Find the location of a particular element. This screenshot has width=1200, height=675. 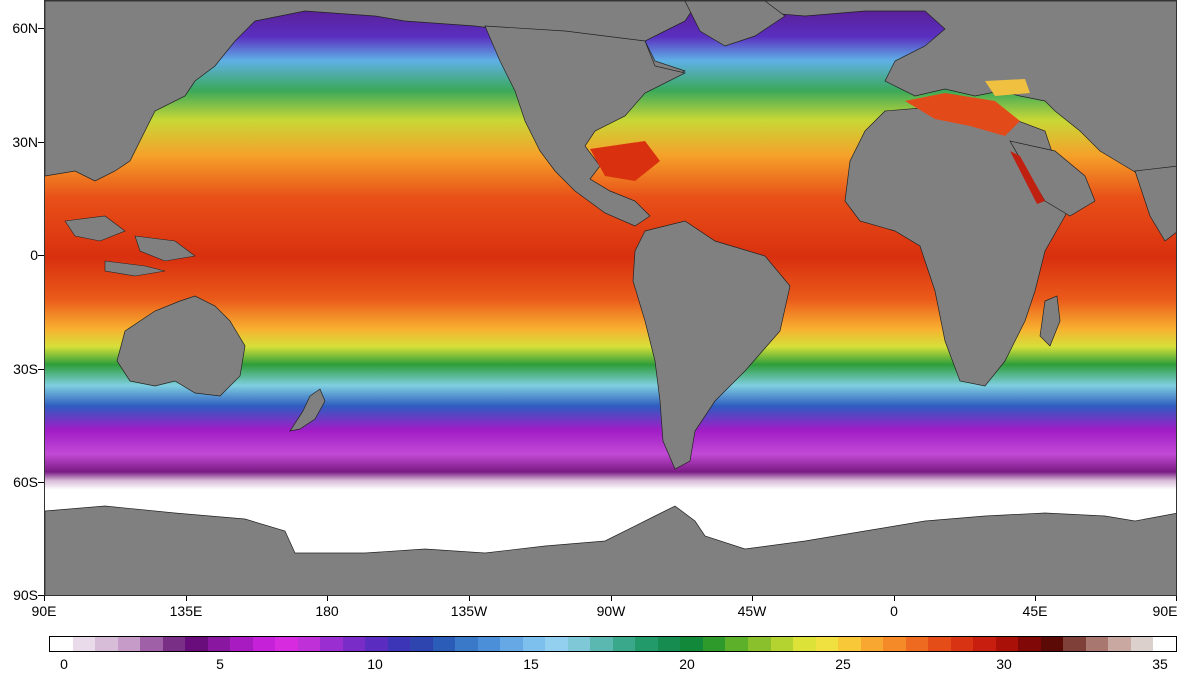

mediterranean-sea is located at coordinates (962, 114).